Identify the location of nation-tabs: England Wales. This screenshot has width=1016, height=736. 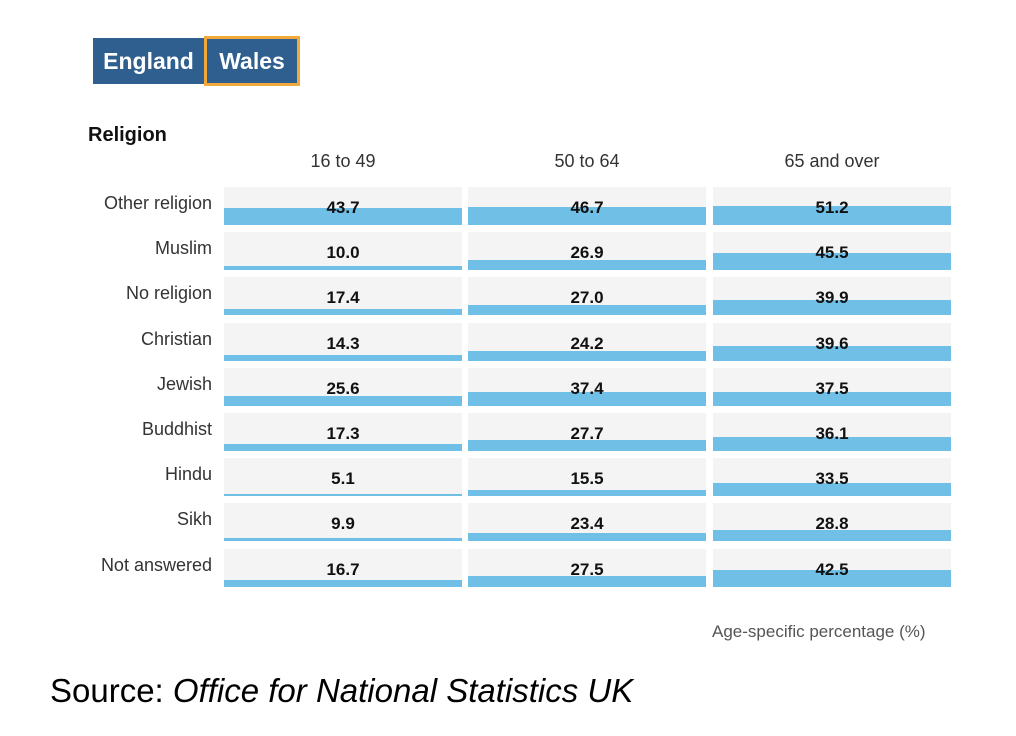
(196, 61).